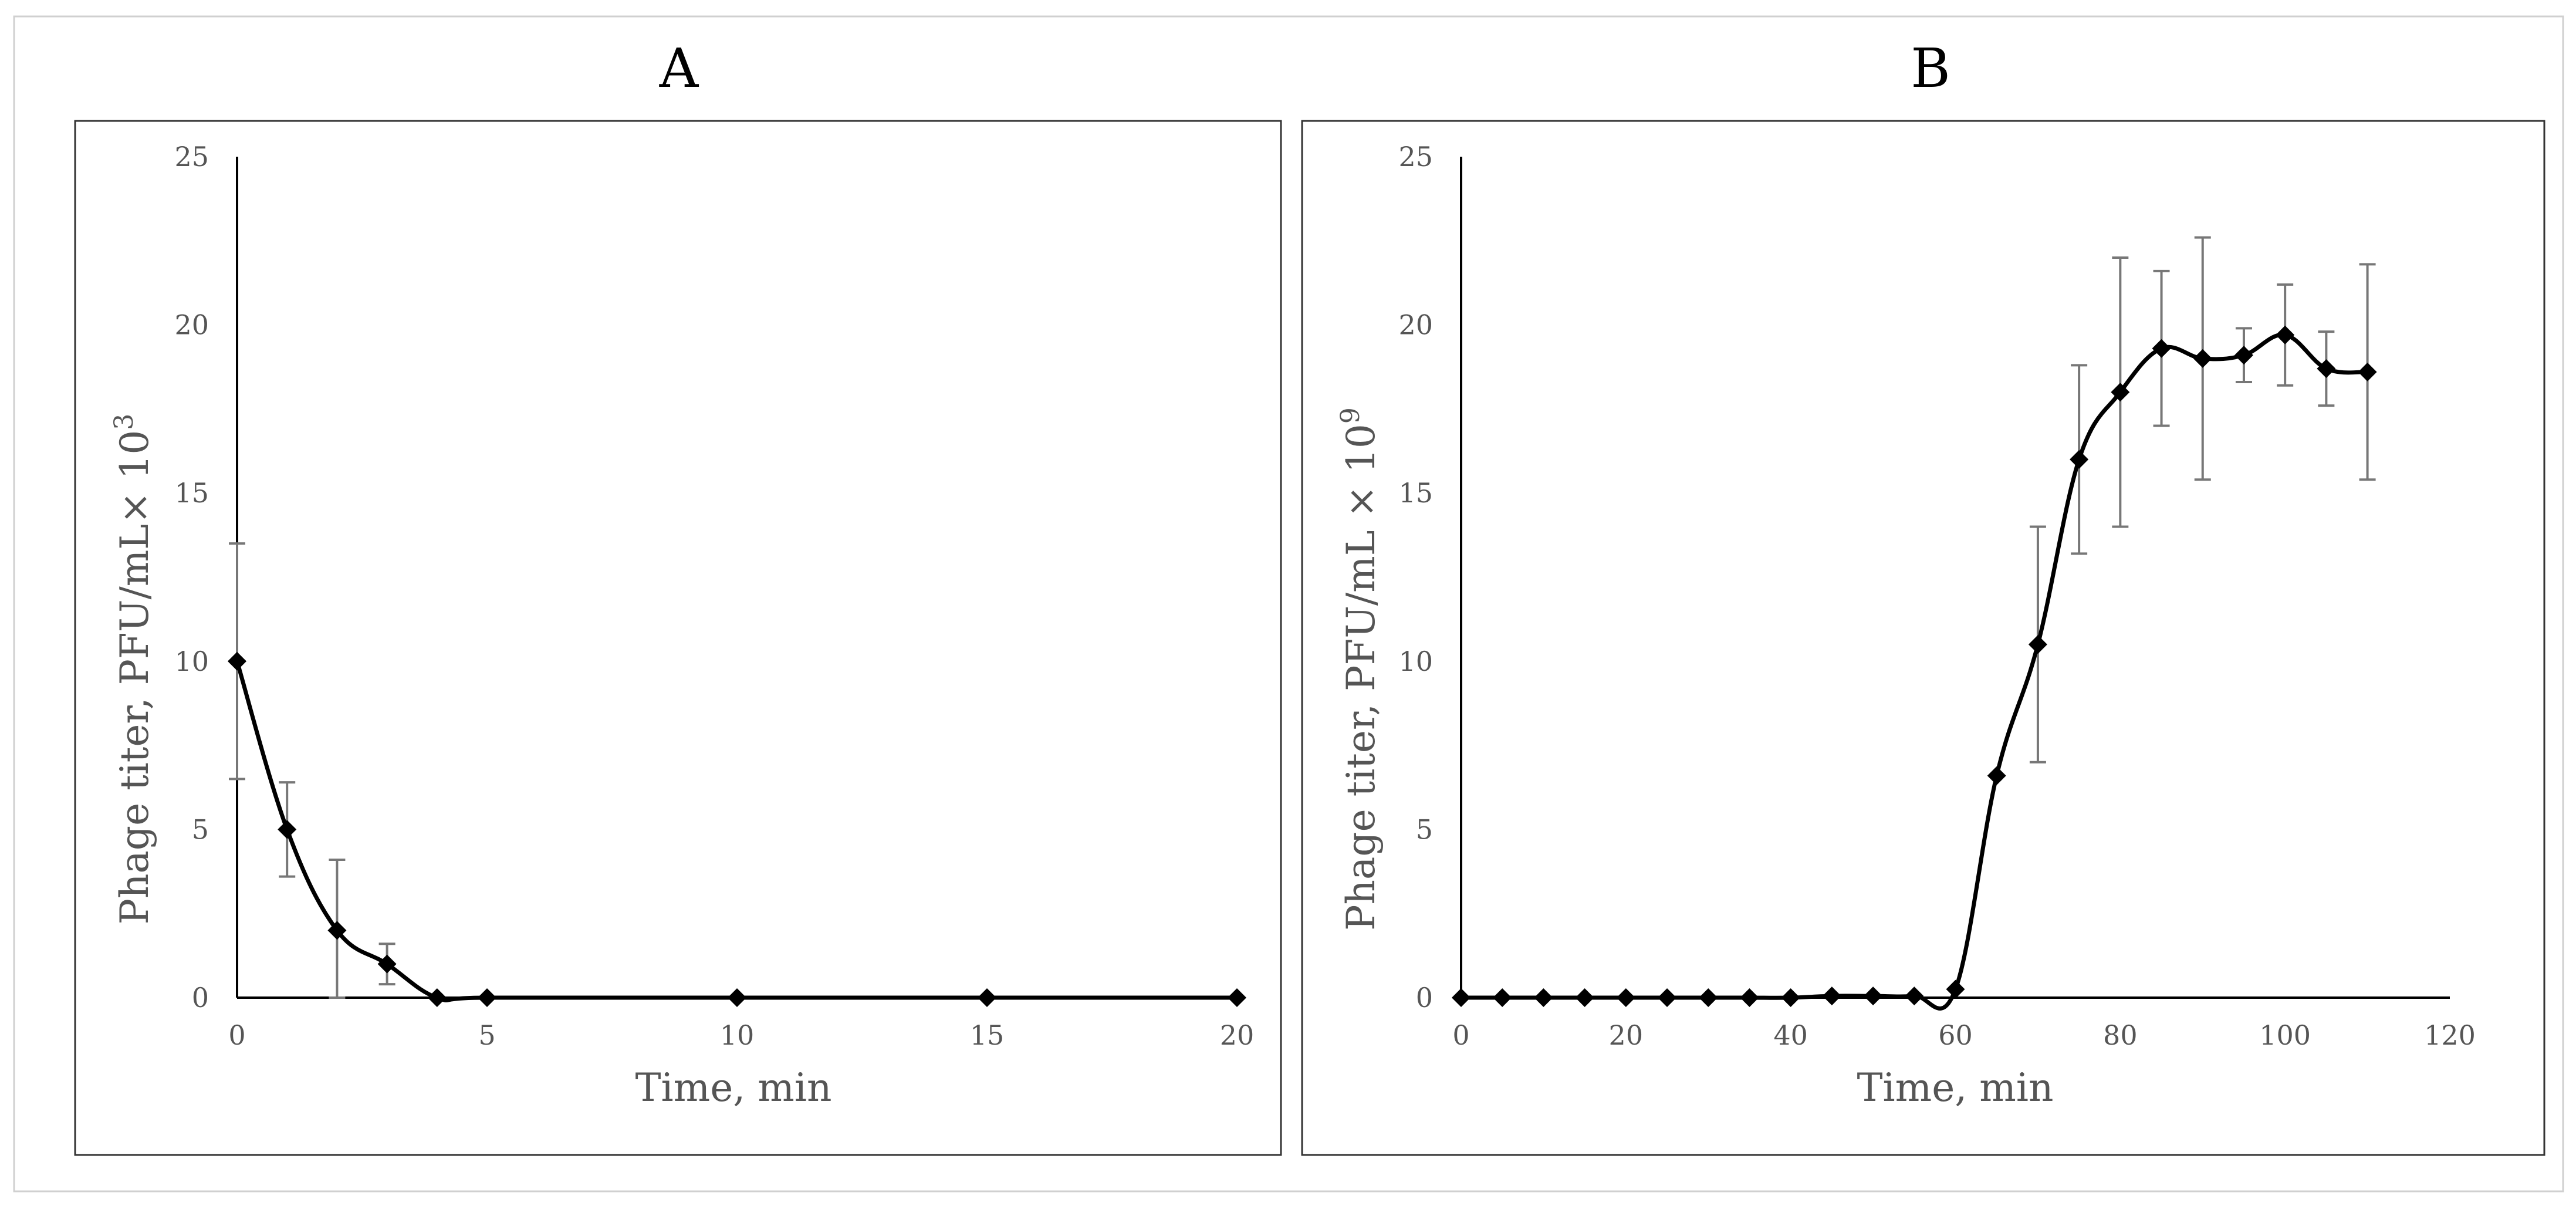 The image size is (2576, 1206). What do you see at coordinates (1930, 68) in the screenshot?
I see `panel-b-letter: B` at bounding box center [1930, 68].